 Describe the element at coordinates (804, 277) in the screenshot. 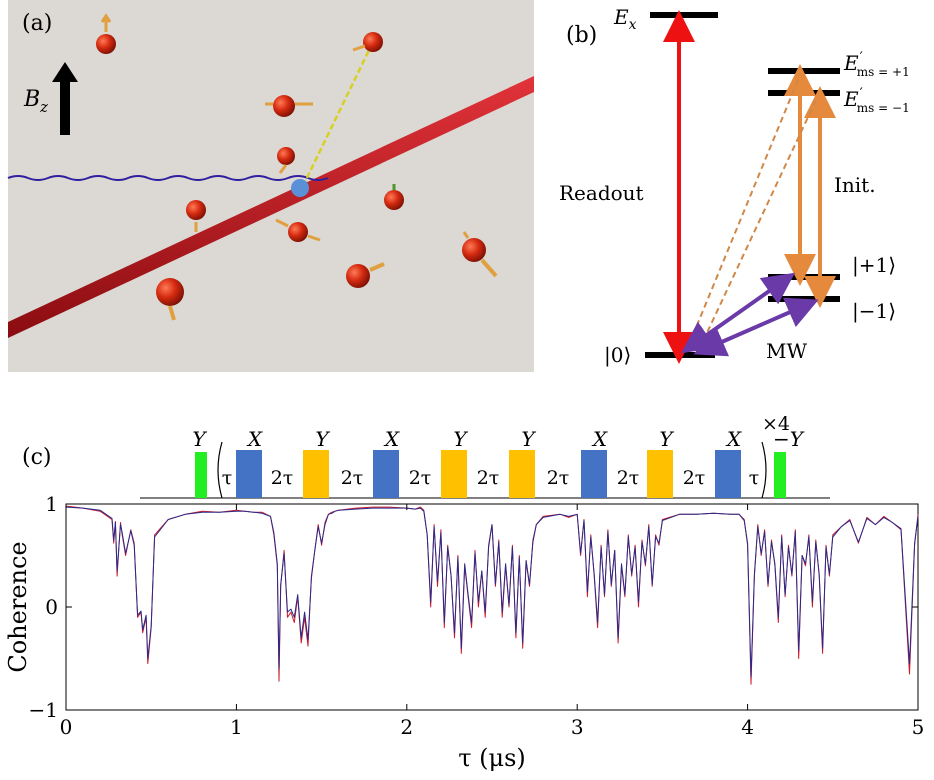

I see `level-p1` at that location.